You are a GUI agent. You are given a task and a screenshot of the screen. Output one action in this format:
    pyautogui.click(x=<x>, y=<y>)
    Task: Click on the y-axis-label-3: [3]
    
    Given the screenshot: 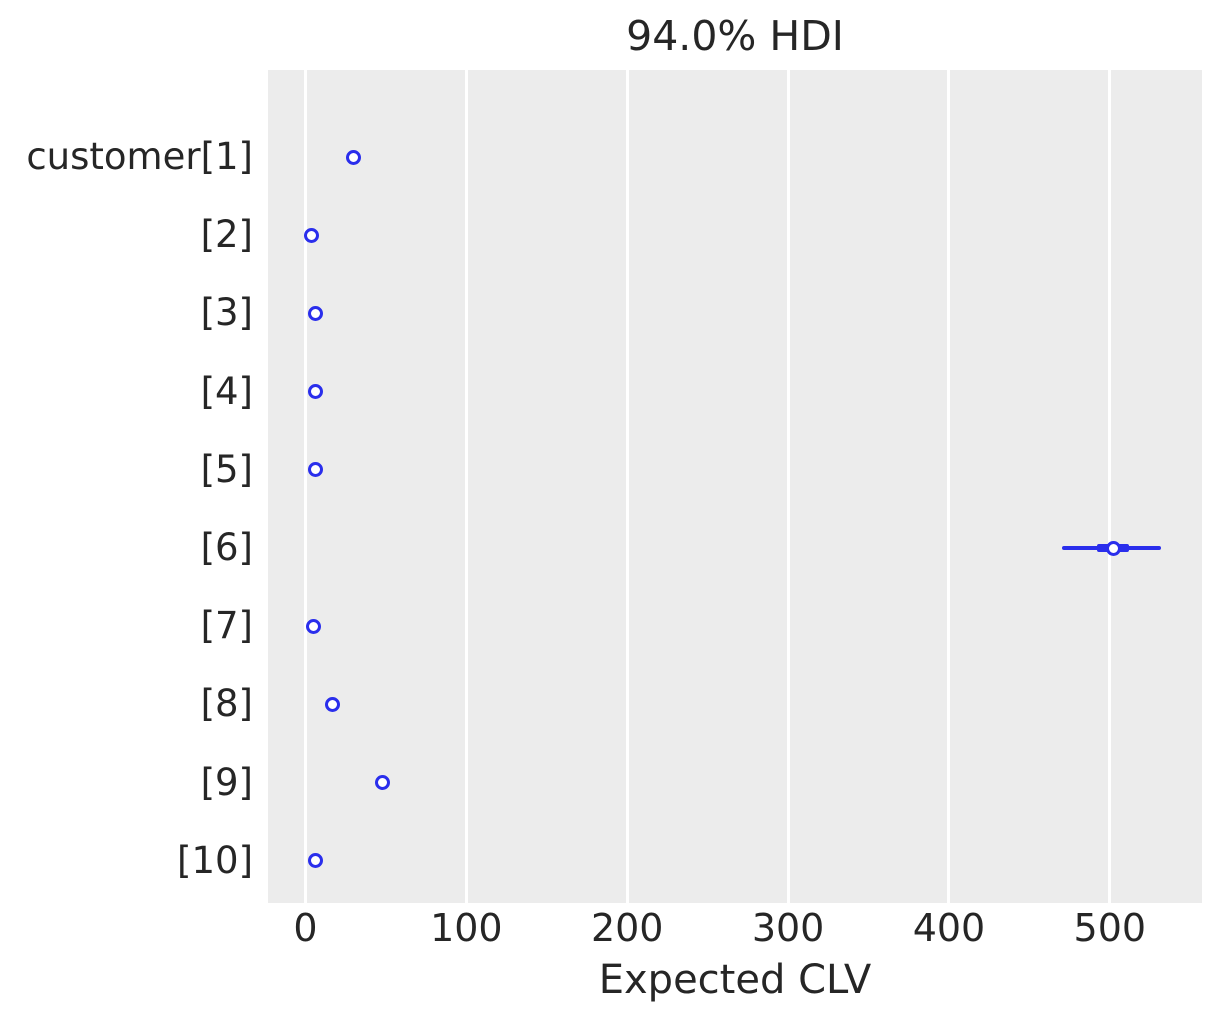 What is the action you would take?
    pyautogui.click(x=226, y=313)
    